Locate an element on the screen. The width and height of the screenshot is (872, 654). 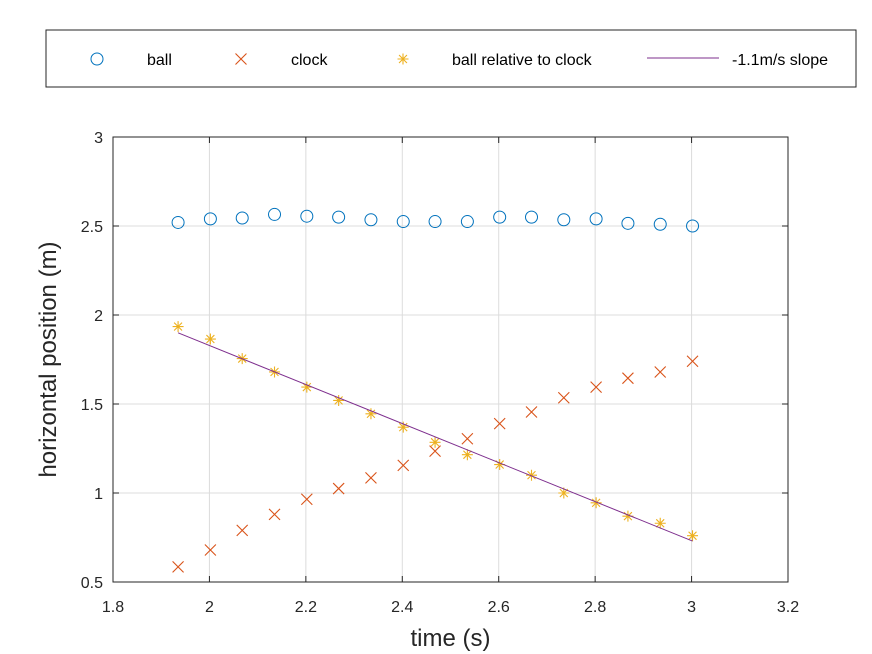
y-tick-label: 1.5 is located at coordinates (92, 405).